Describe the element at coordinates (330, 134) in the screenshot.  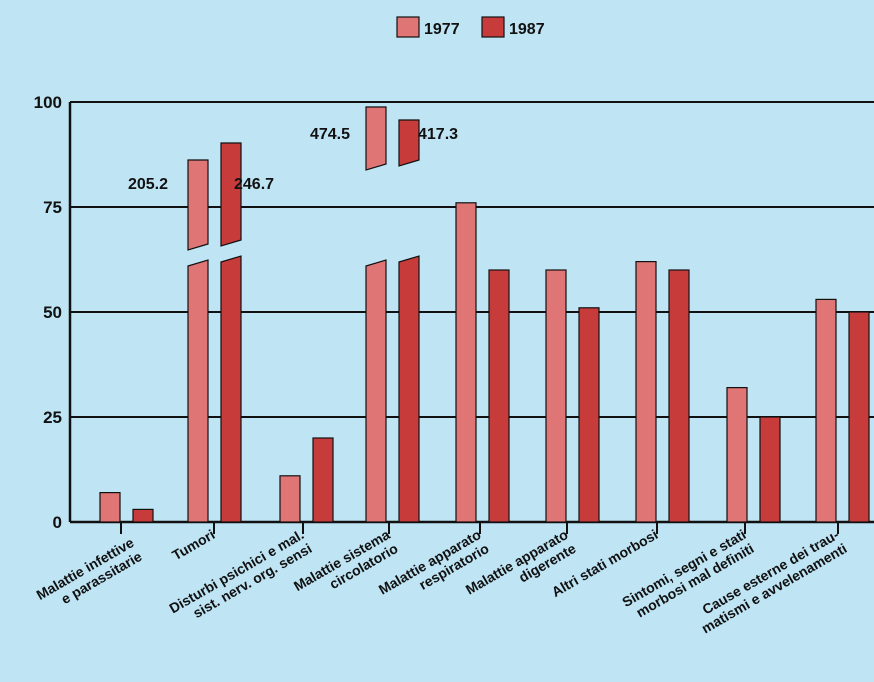
I see `value-label-2: 474.5` at that location.